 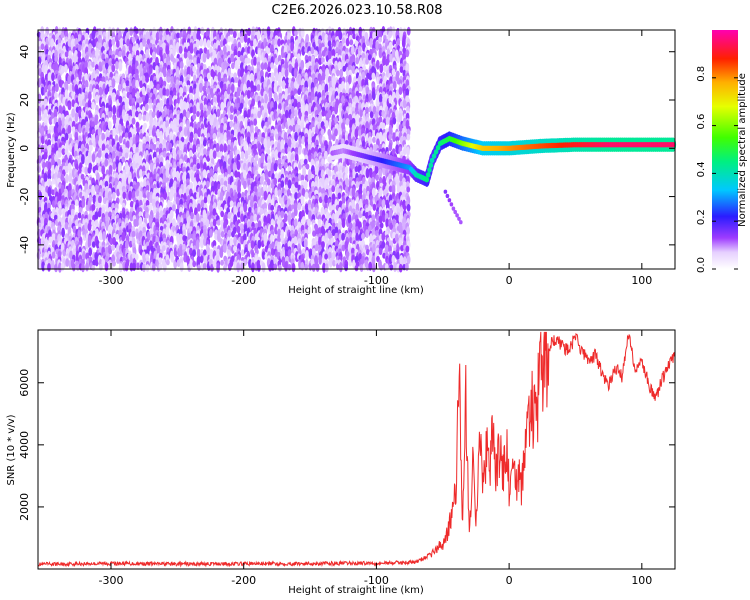 What do you see at coordinates (356, 10) in the screenshot?
I see `figure-title: C2E6.2026.023.10.58.R08` at bounding box center [356, 10].